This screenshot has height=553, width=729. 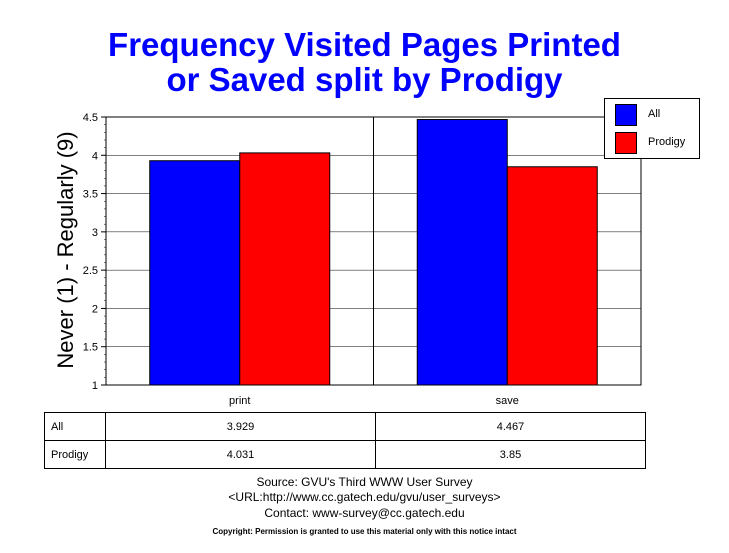 What do you see at coordinates (364, 79) in the screenshot?
I see `chart-title-line2: or Saved split by Prodigy` at bounding box center [364, 79].